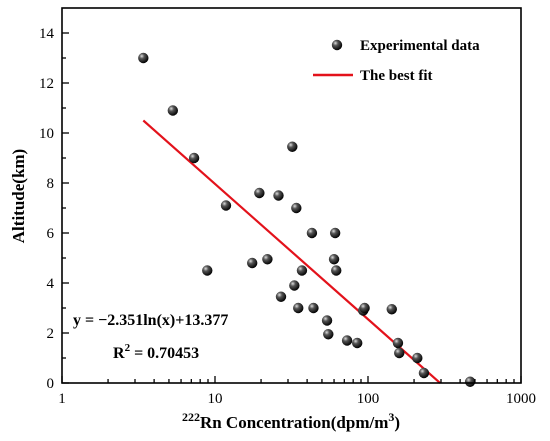 This screenshot has height=441, width=550. What do you see at coordinates (51, 284) in the screenshot?
I see `y-tick-label: 4` at bounding box center [51, 284].